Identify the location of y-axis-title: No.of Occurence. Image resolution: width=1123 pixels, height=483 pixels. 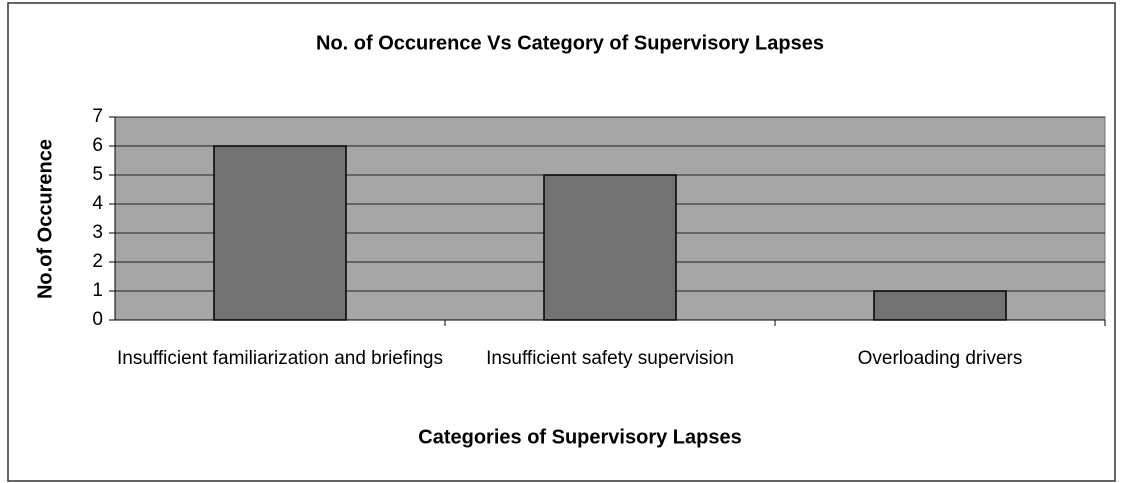
(45, 219).